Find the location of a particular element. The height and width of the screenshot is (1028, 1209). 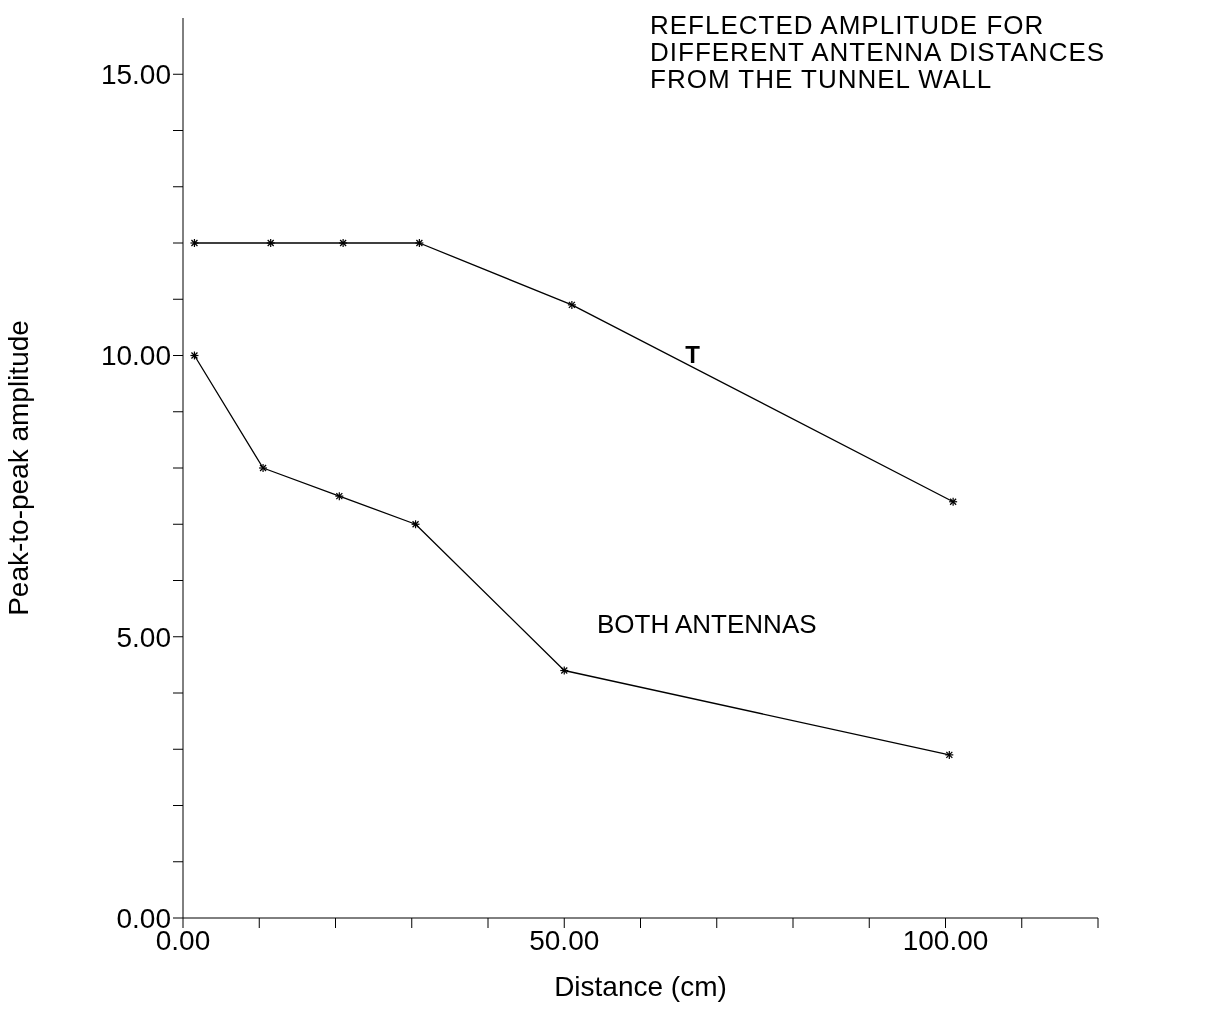

y-tick-label: 5.00 is located at coordinates (143, 637).